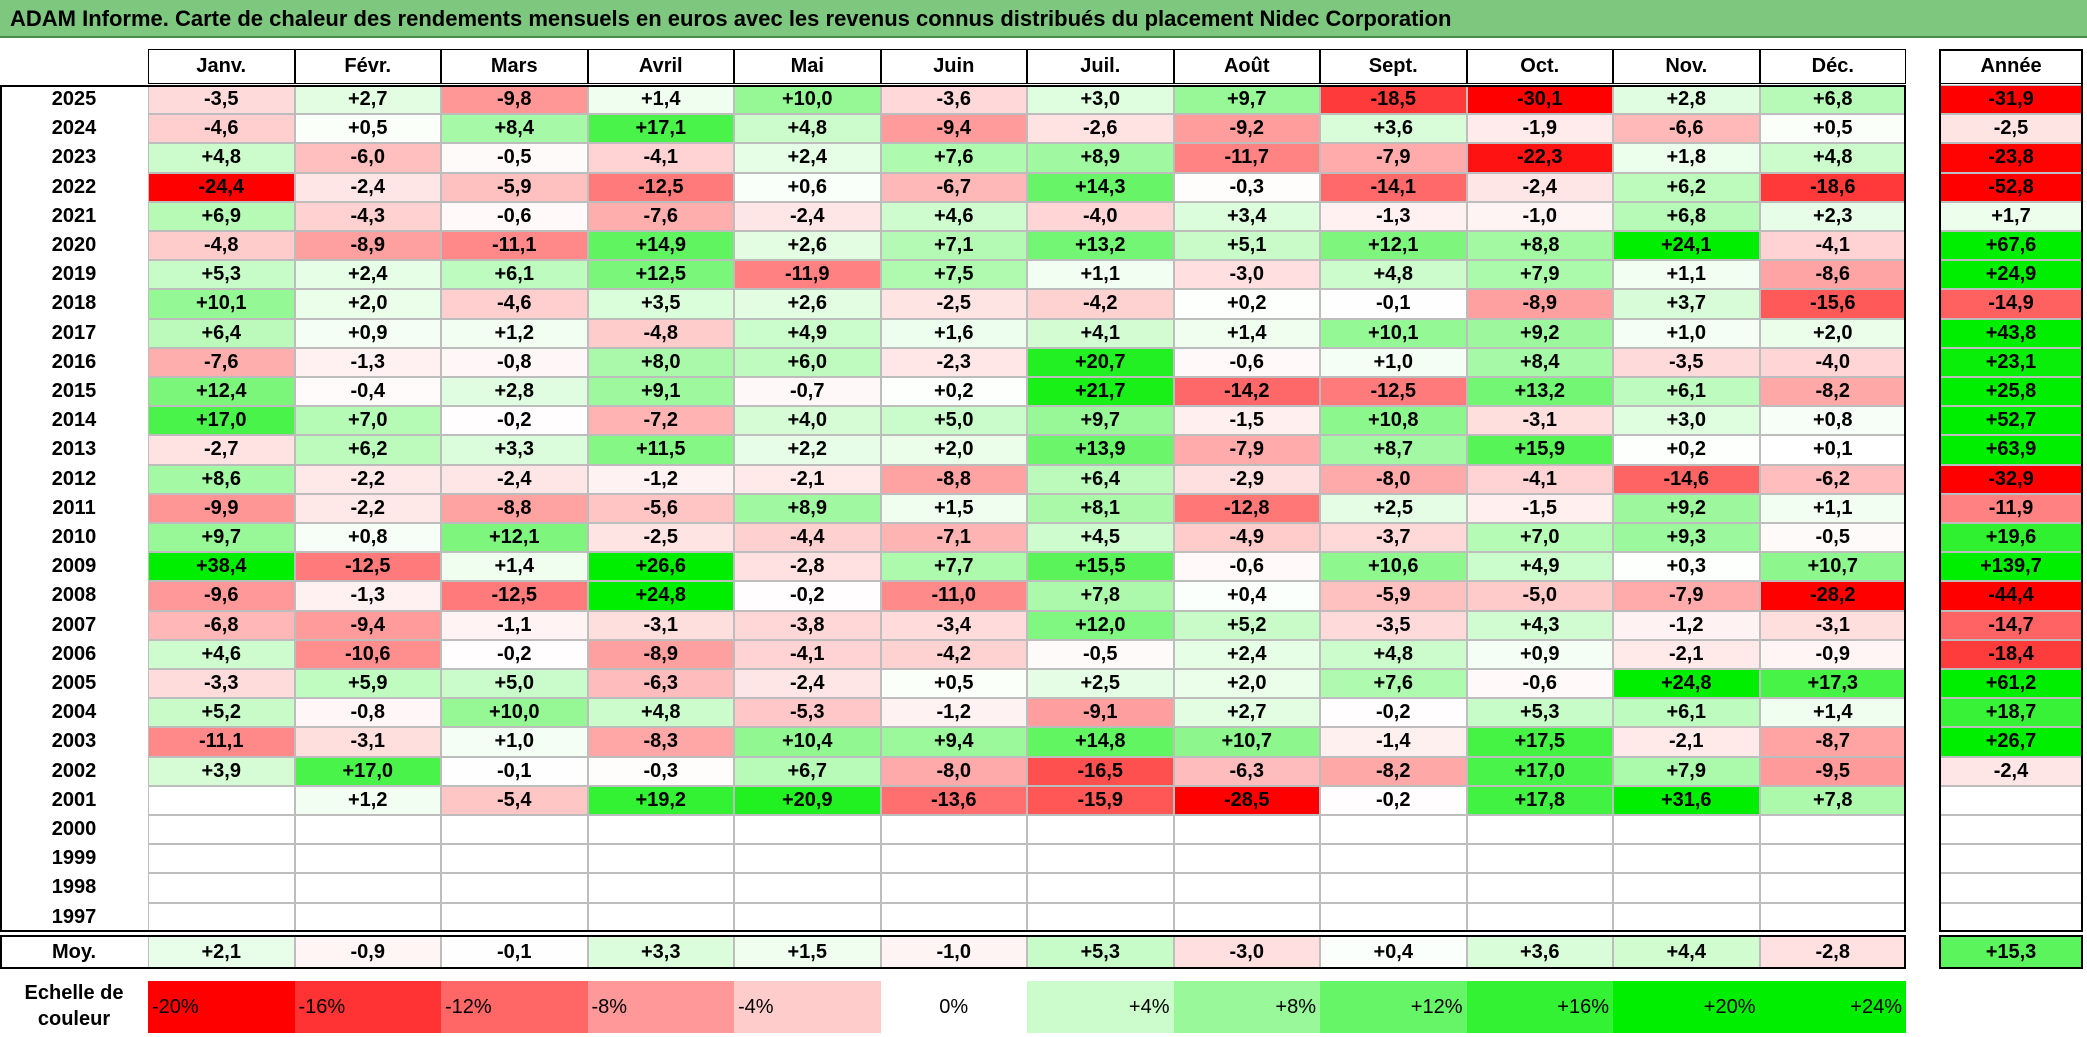 This screenshot has height=1037, width=2087. What do you see at coordinates (221, 333) in the screenshot?
I see `heatmap-cell: +6,4` at bounding box center [221, 333].